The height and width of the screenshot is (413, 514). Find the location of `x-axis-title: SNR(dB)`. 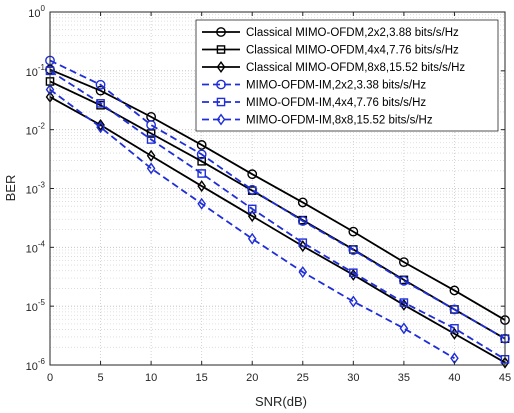

x-axis-title: SNR(dB) is located at coordinates (281, 401).